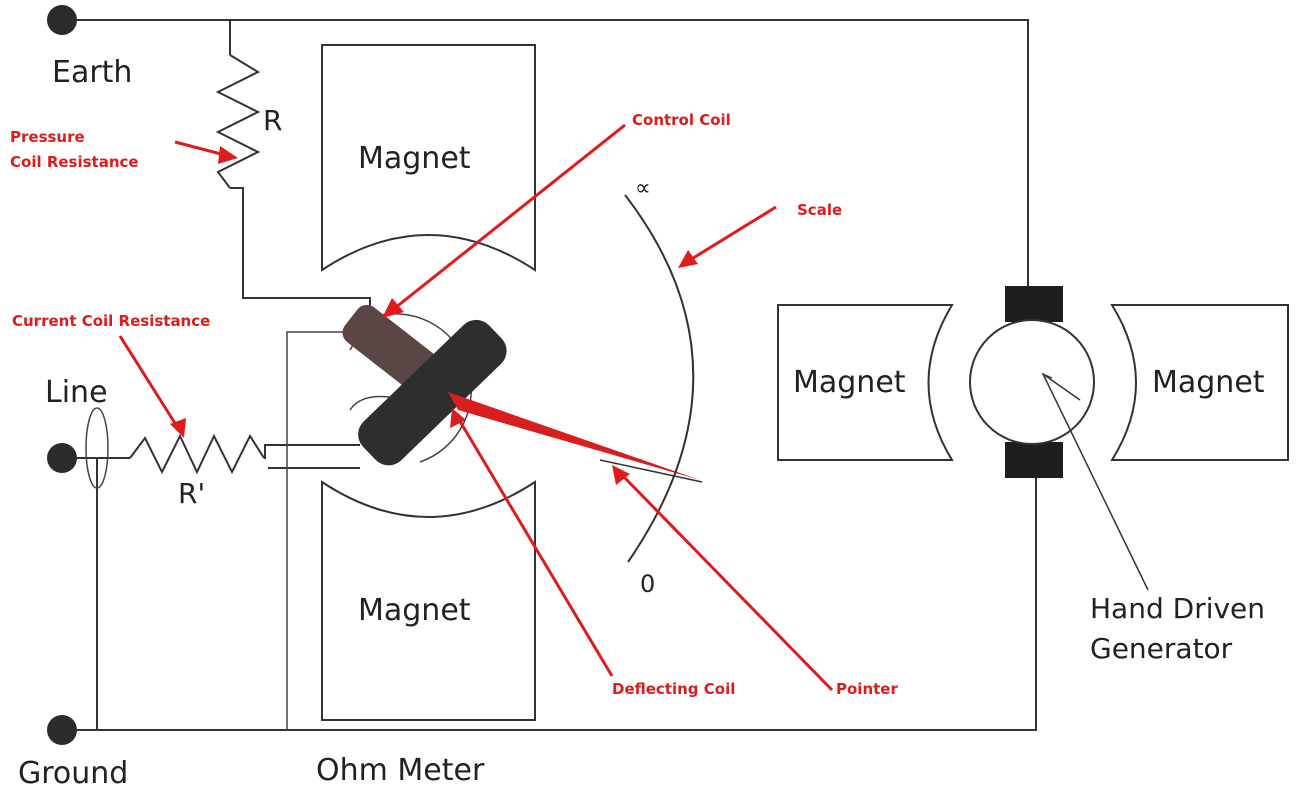 The height and width of the screenshot is (795, 1299). I want to click on line-guard-ring, so click(97, 448).